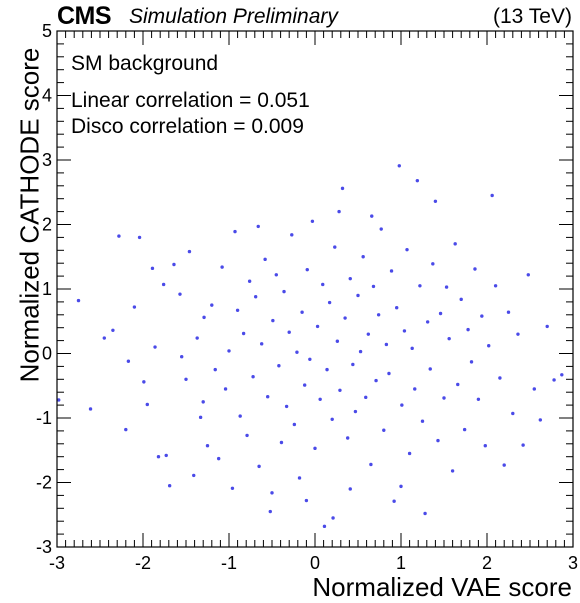 The height and width of the screenshot is (603, 580). What do you see at coordinates (47, 96) in the screenshot?
I see `y-tick-label: 4` at bounding box center [47, 96].